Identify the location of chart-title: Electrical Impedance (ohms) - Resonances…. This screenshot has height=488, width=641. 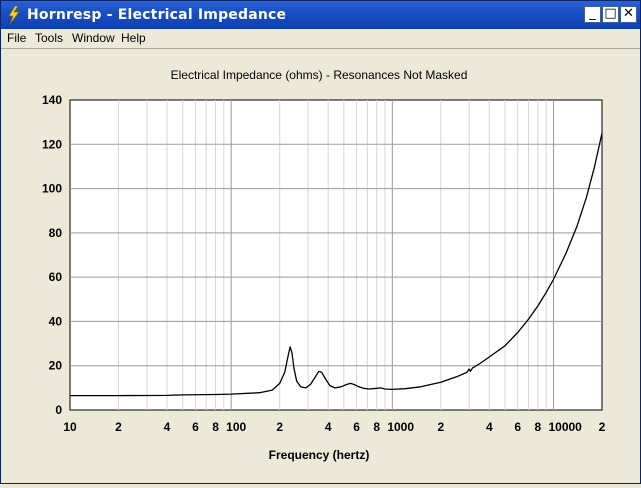
(319, 75).